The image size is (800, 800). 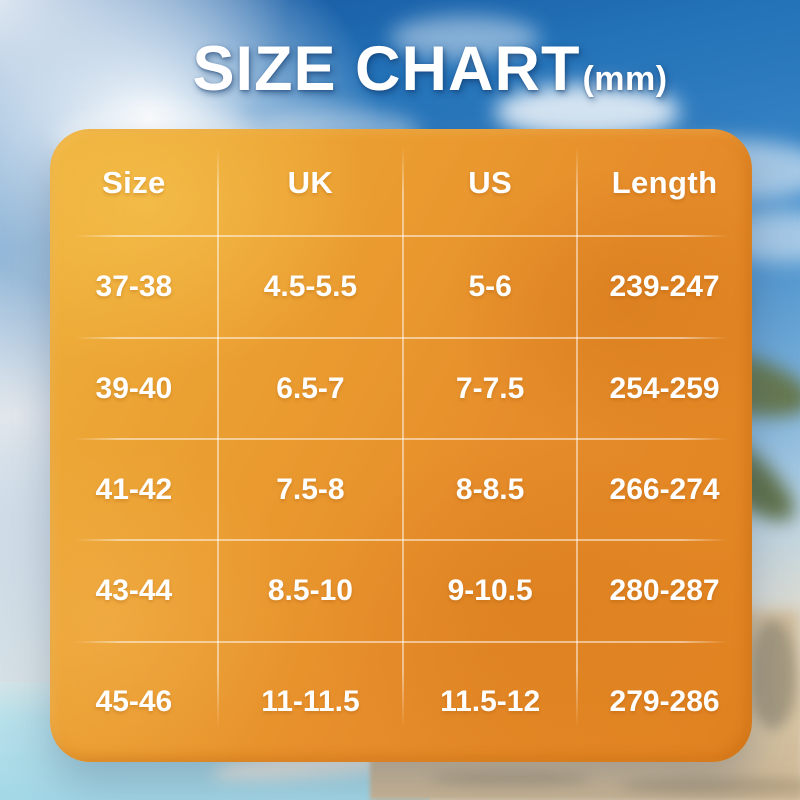 What do you see at coordinates (664, 489) in the screenshot?
I see `table-cell: 266-274` at bounding box center [664, 489].